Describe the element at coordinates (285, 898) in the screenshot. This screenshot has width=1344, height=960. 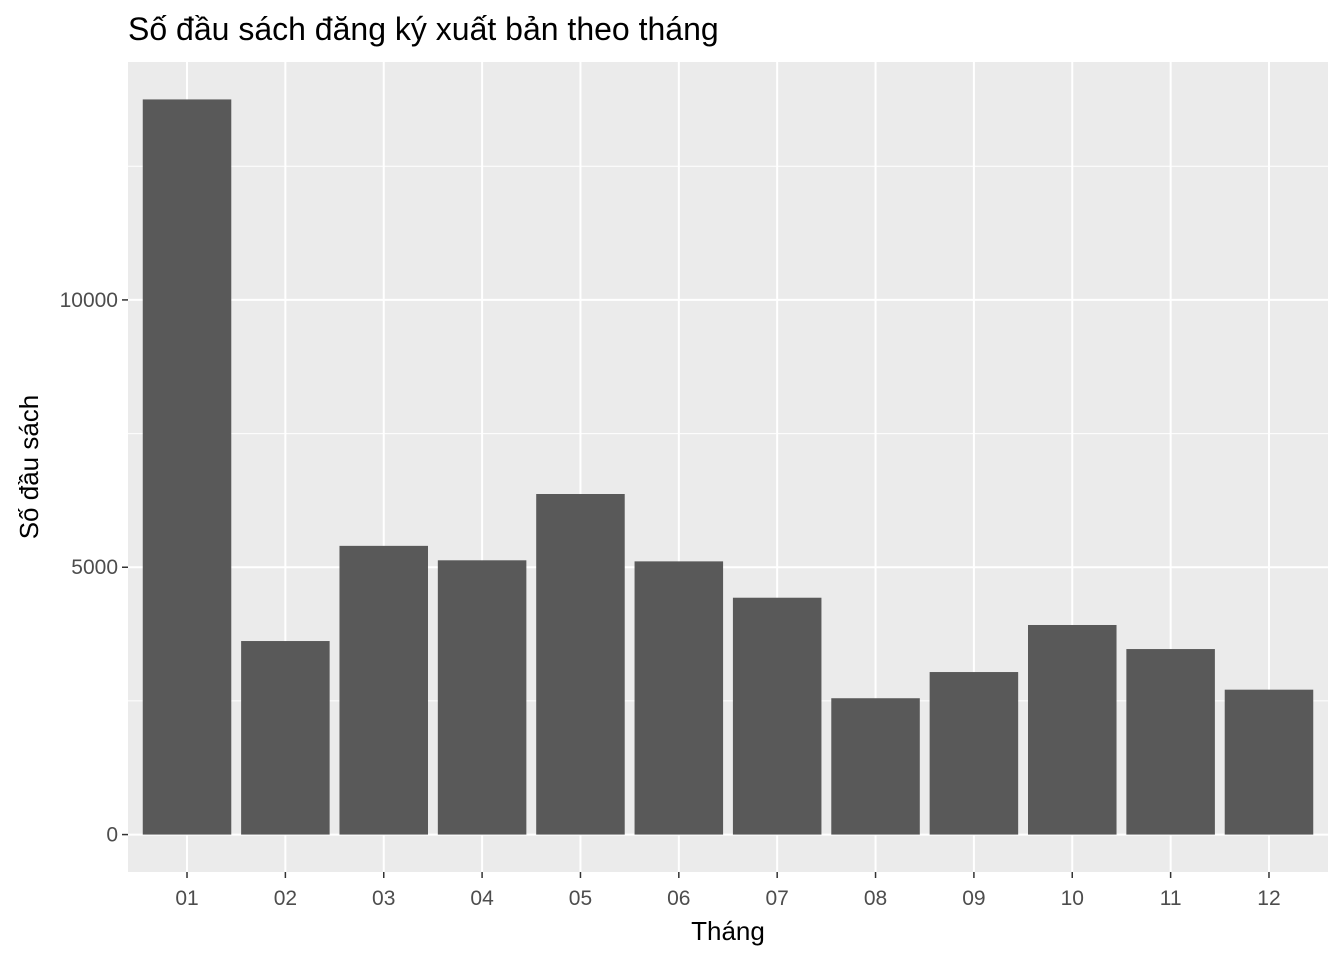
I see `x-tick-label: 02` at that location.